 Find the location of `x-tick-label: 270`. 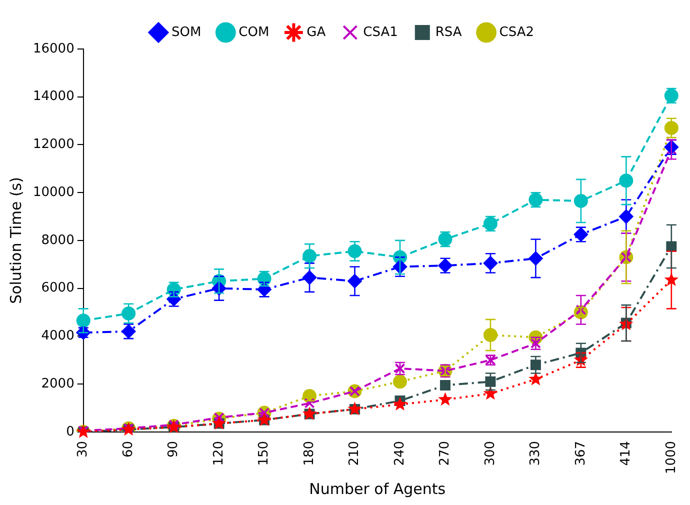

x-tick-label: 270 is located at coordinates (445, 453).